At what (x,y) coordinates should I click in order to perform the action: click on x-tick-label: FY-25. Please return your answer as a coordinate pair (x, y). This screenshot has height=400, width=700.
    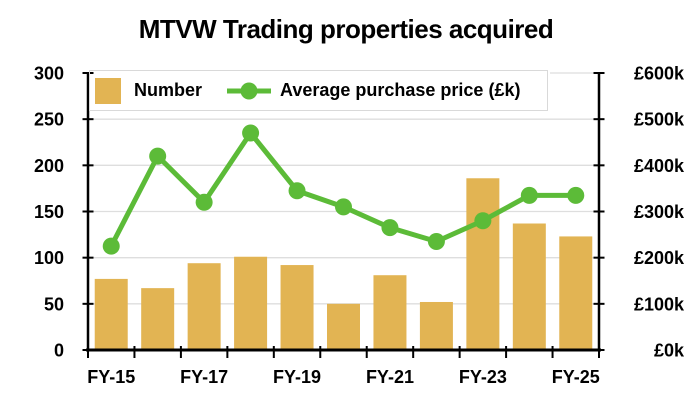
    Looking at the image, I should click on (576, 377).